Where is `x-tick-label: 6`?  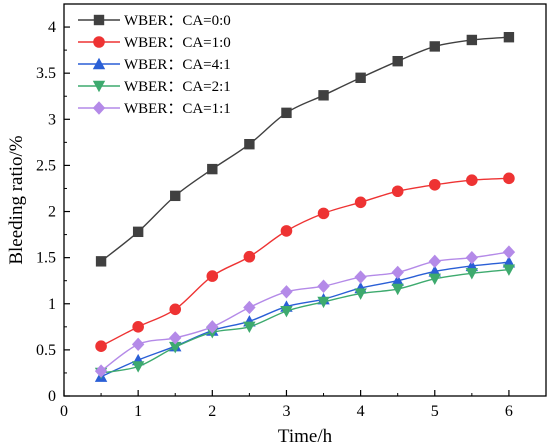
x-tick-label: 6 is located at coordinates (509, 411).